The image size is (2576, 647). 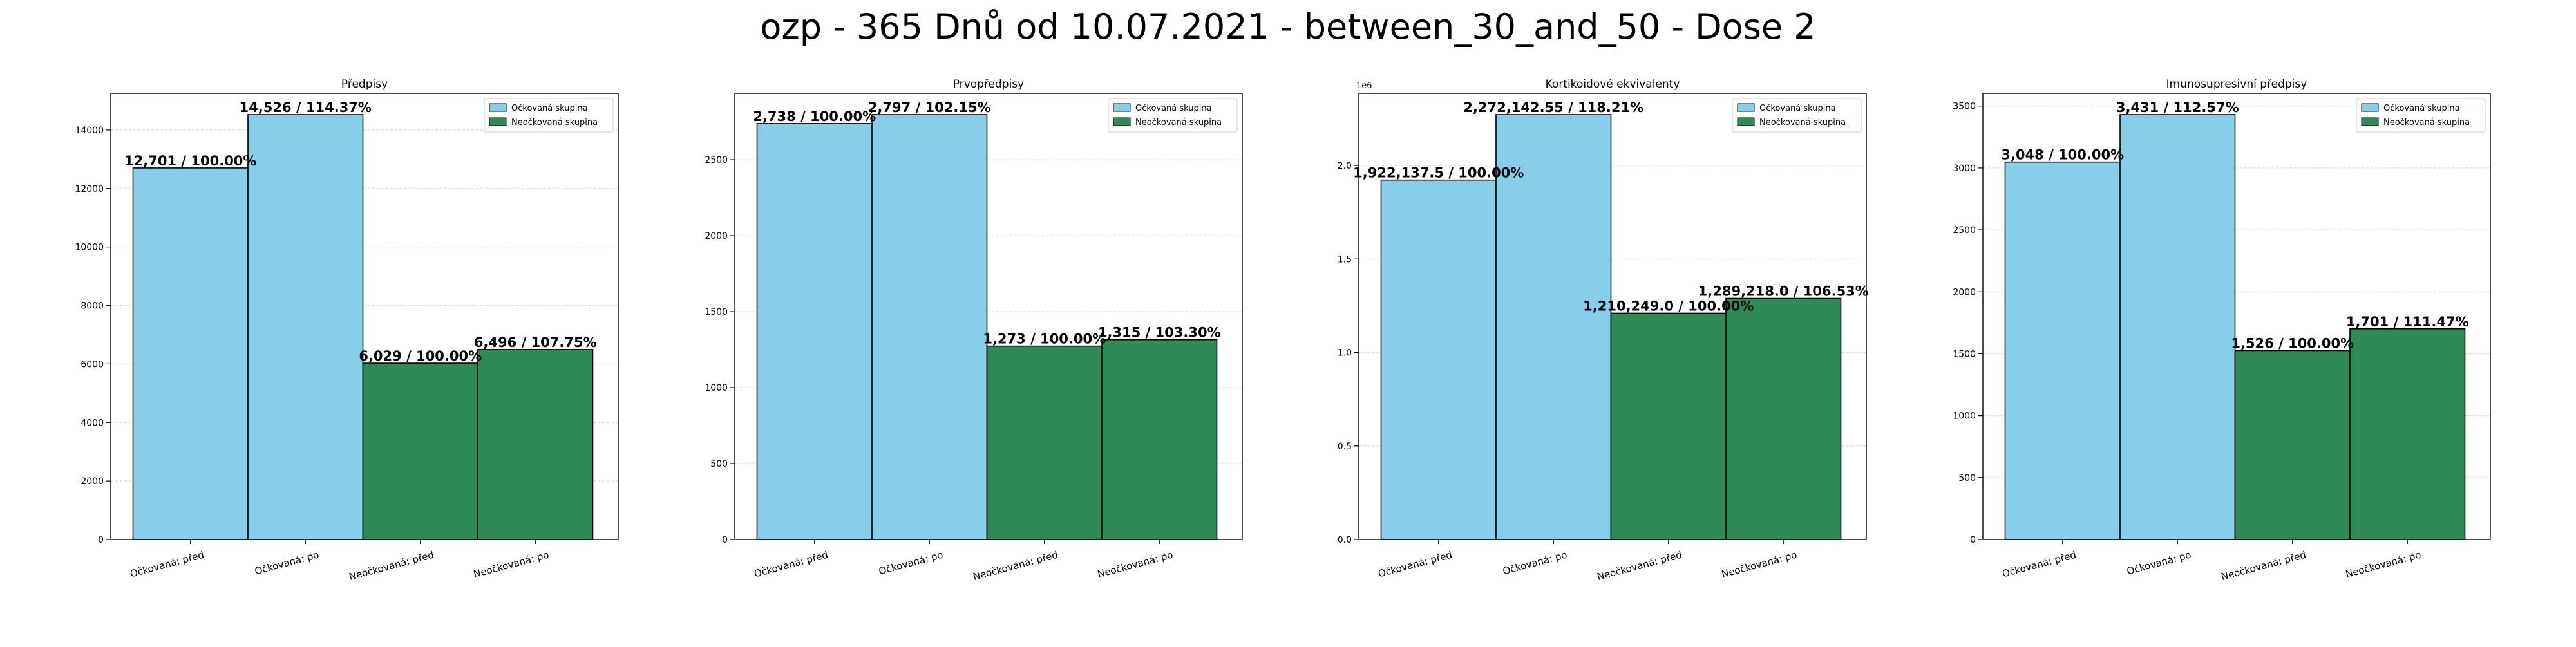 What do you see at coordinates (89, 248) in the screenshot?
I see `y-tick-label: 10000` at bounding box center [89, 248].